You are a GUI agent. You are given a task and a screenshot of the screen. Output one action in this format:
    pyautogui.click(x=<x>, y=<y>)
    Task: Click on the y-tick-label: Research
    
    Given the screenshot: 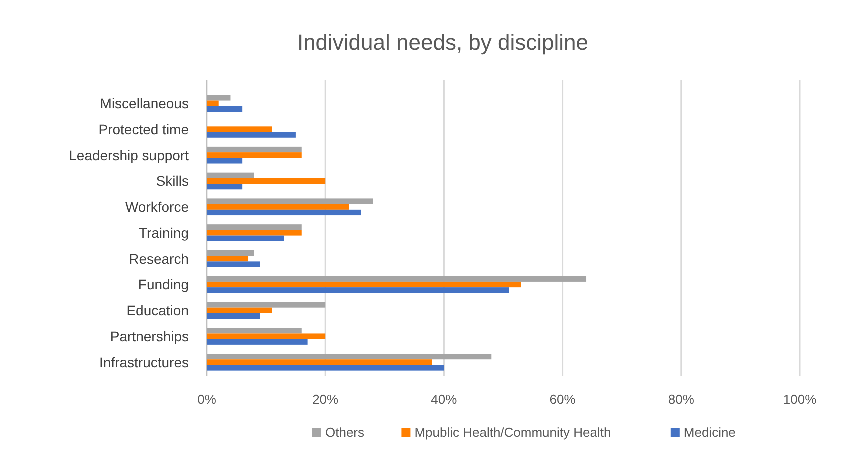 What is the action you would take?
    pyautogui.click(x=159, y=258)
    